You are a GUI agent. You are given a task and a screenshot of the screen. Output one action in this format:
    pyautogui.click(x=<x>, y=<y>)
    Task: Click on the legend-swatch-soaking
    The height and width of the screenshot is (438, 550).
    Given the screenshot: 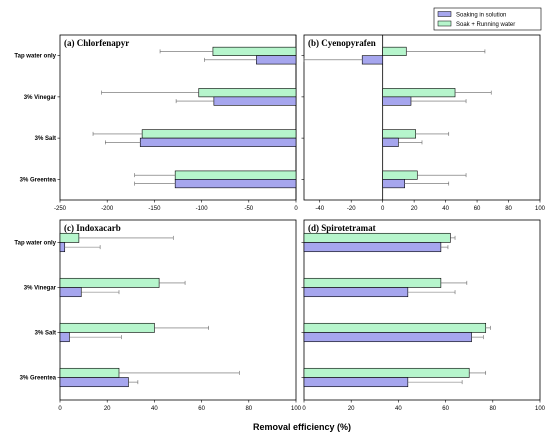 What is the action you would take?
    pyautogui.click(x=444, y=14)
    